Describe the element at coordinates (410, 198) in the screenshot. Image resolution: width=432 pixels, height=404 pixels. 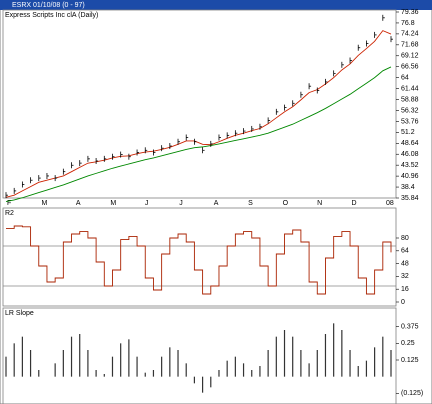
I see `y-tick-label: 35.84` at that location.